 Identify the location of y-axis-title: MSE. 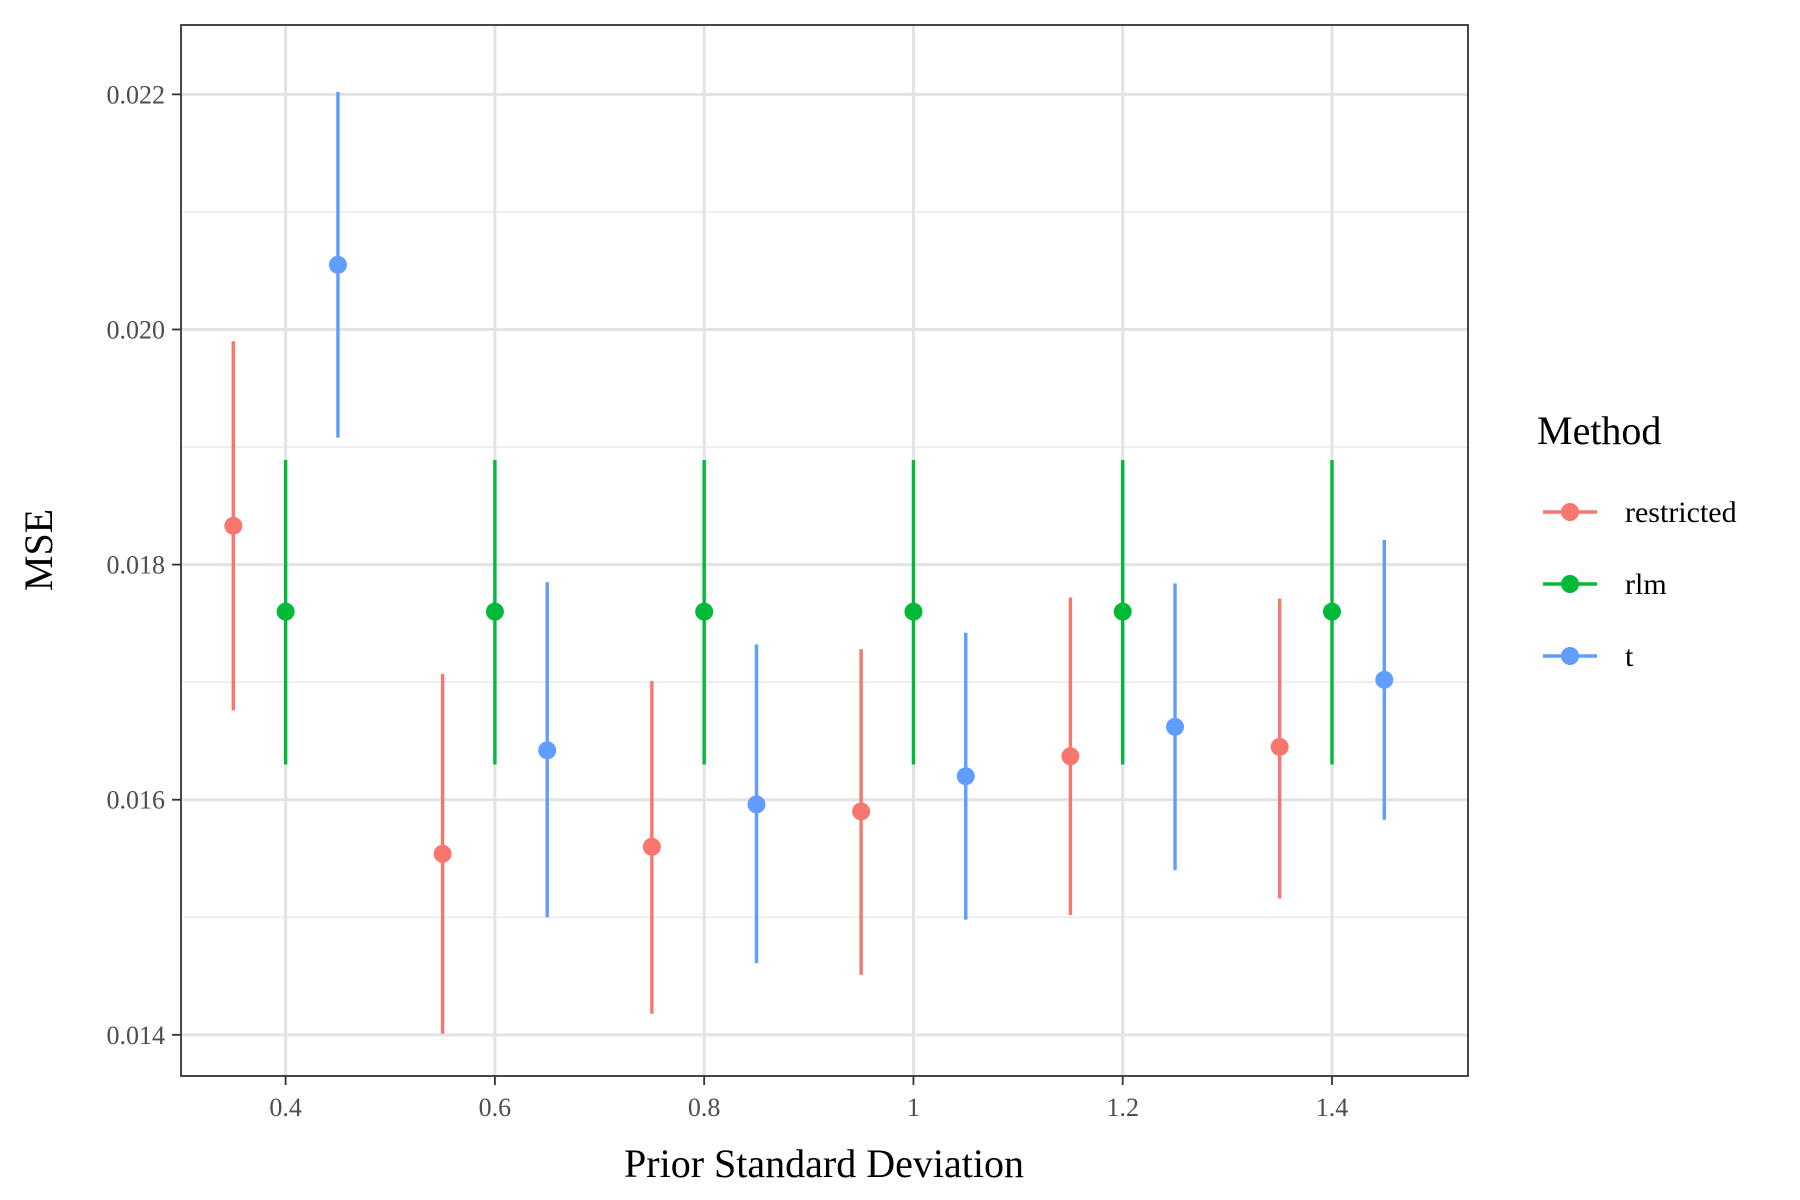
(38, 550).